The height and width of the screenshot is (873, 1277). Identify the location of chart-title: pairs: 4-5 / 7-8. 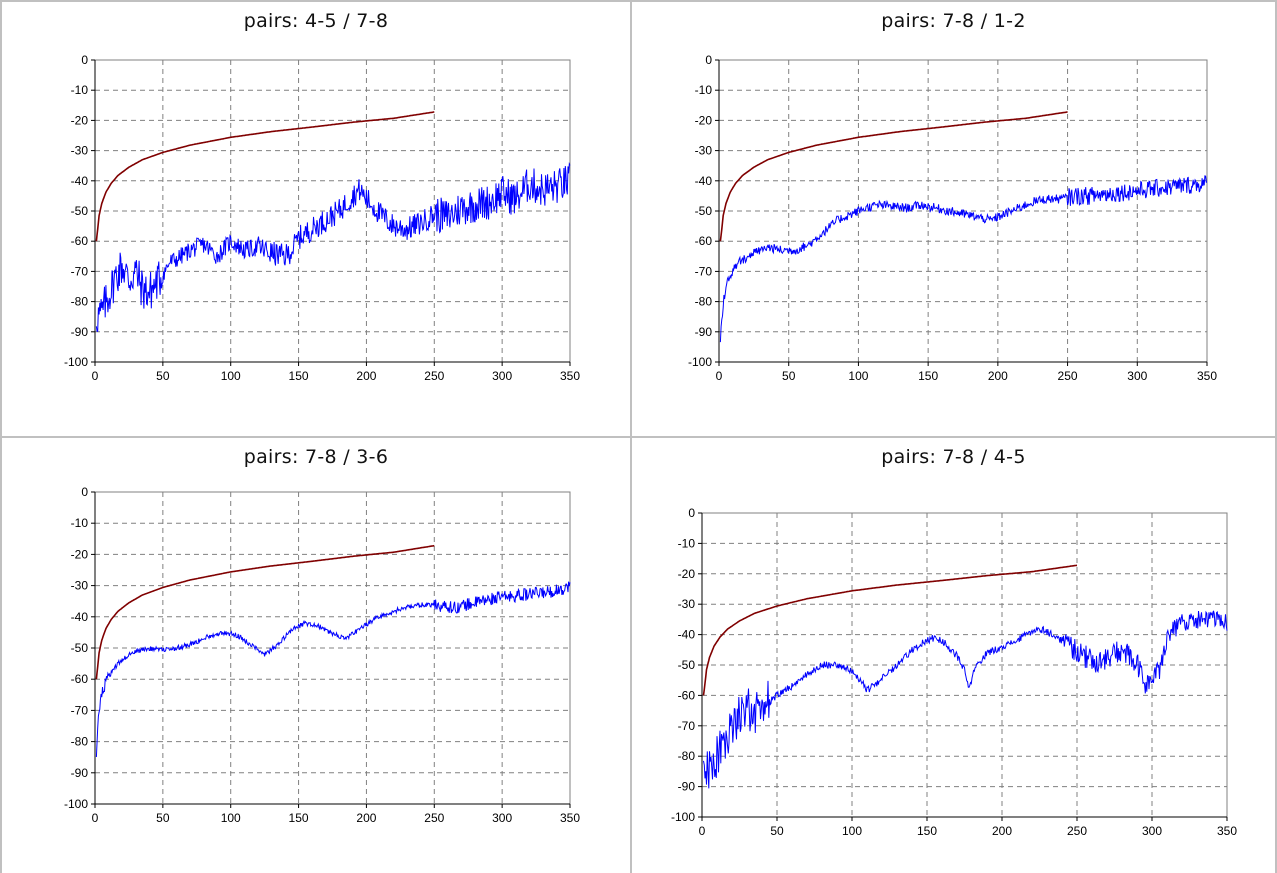
(316, 21).